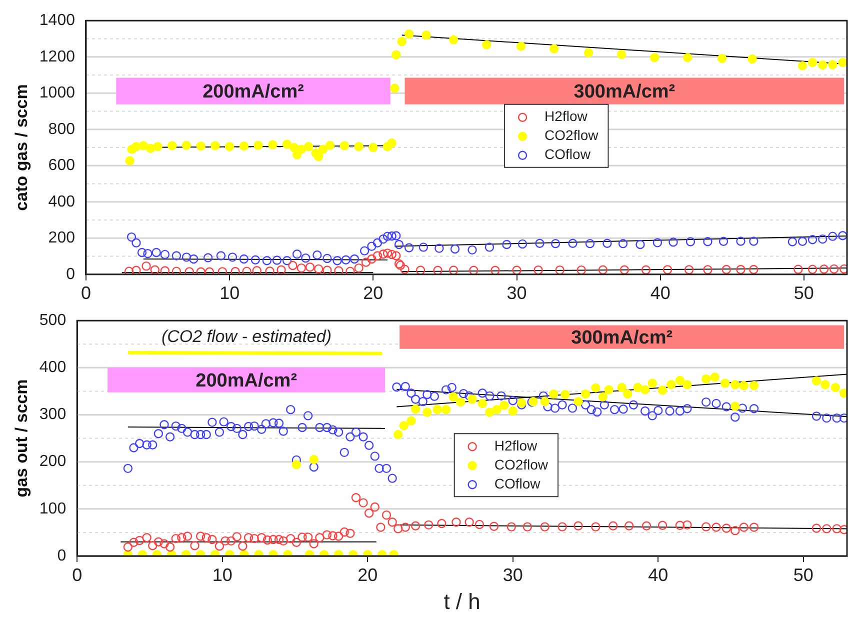 This screenshot has width=861, height=632. I want to click on x-tick-label: 40, so click(658, 574).